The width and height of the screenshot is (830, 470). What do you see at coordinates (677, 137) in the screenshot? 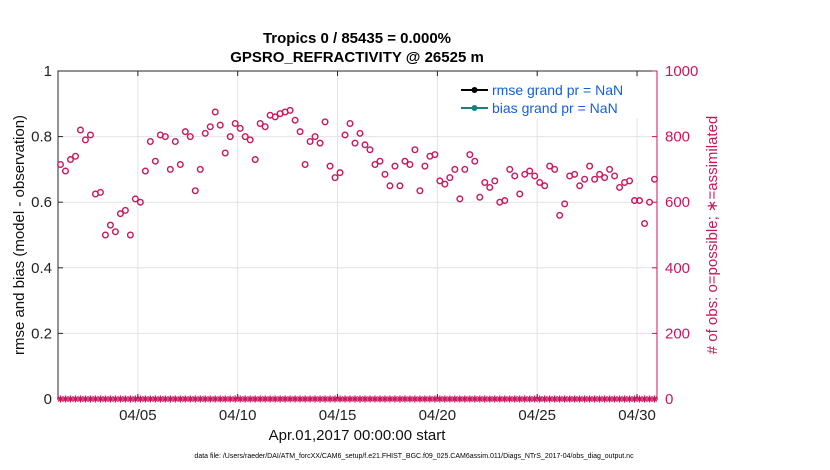
I see `y-tick-label-right: 800` at bounding box center [677, 137].